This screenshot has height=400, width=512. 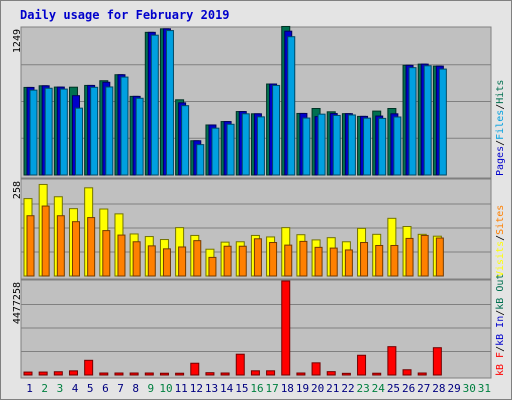 What do you see at coordinates (500, 92) in the screenshot?
I see `legend-entry-hits: Hits` at bounding box center [500, 92].